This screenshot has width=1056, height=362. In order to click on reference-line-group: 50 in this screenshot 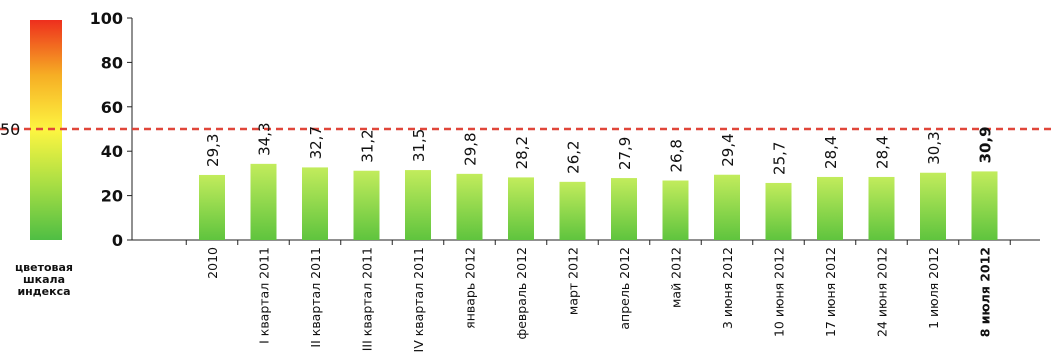, I will do `click(528, 129)`.